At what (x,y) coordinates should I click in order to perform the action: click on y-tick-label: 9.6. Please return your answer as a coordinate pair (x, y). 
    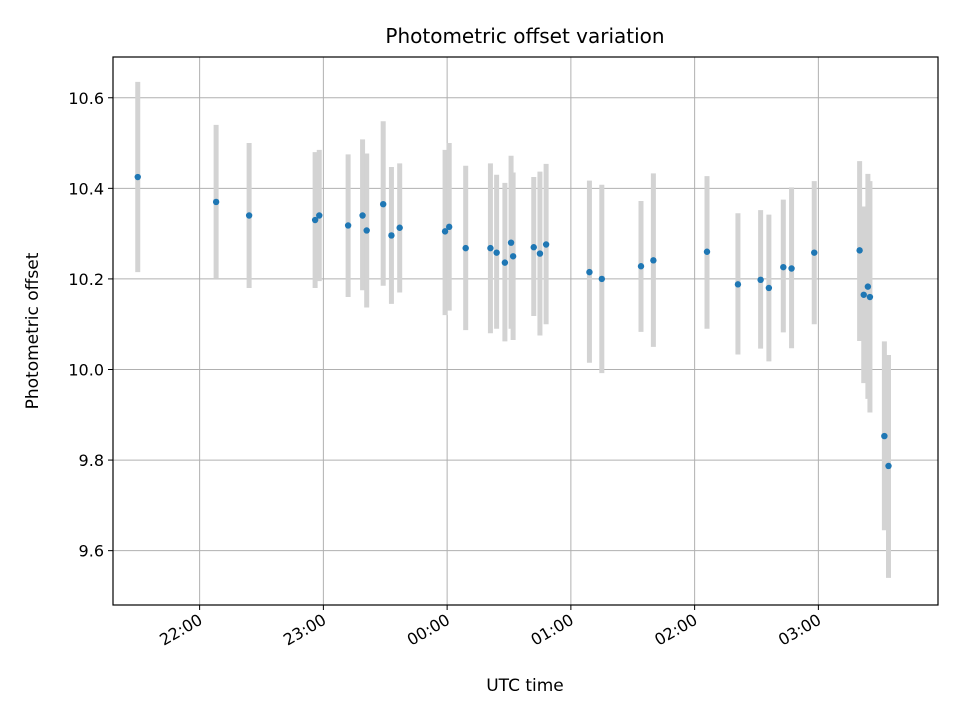
    Looking at the image, I should click on (91, 551).